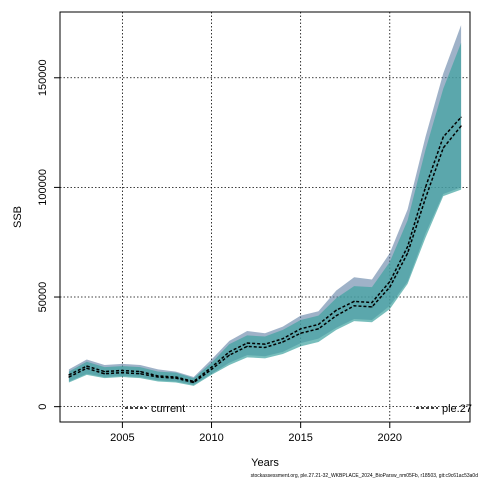 Image resolution: width=480 pixels, height=480 pixels. What do you see at coordinates (168, 409) in the screenshot?
I see `legend-label: current` at bounding box center [168, 409].